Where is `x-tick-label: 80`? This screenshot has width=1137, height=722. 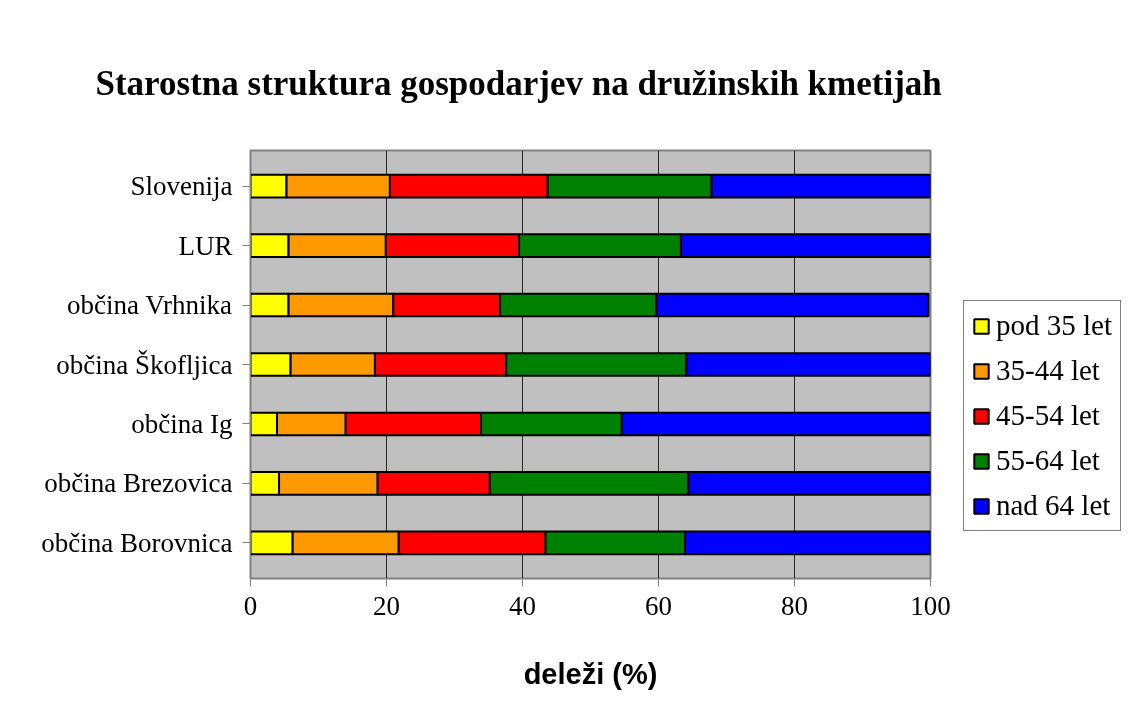
x-tick-label: 80 is located at coordinates (794, 605).